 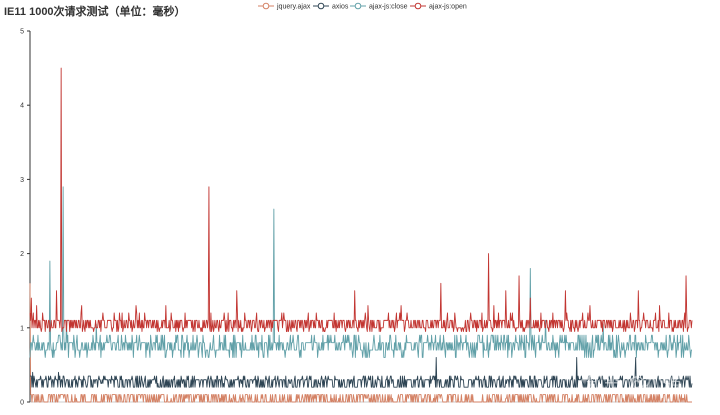 I want to click on chart-title: IE11 1000次请求测试（单位：毫秒）, so click(x=95, y=12).